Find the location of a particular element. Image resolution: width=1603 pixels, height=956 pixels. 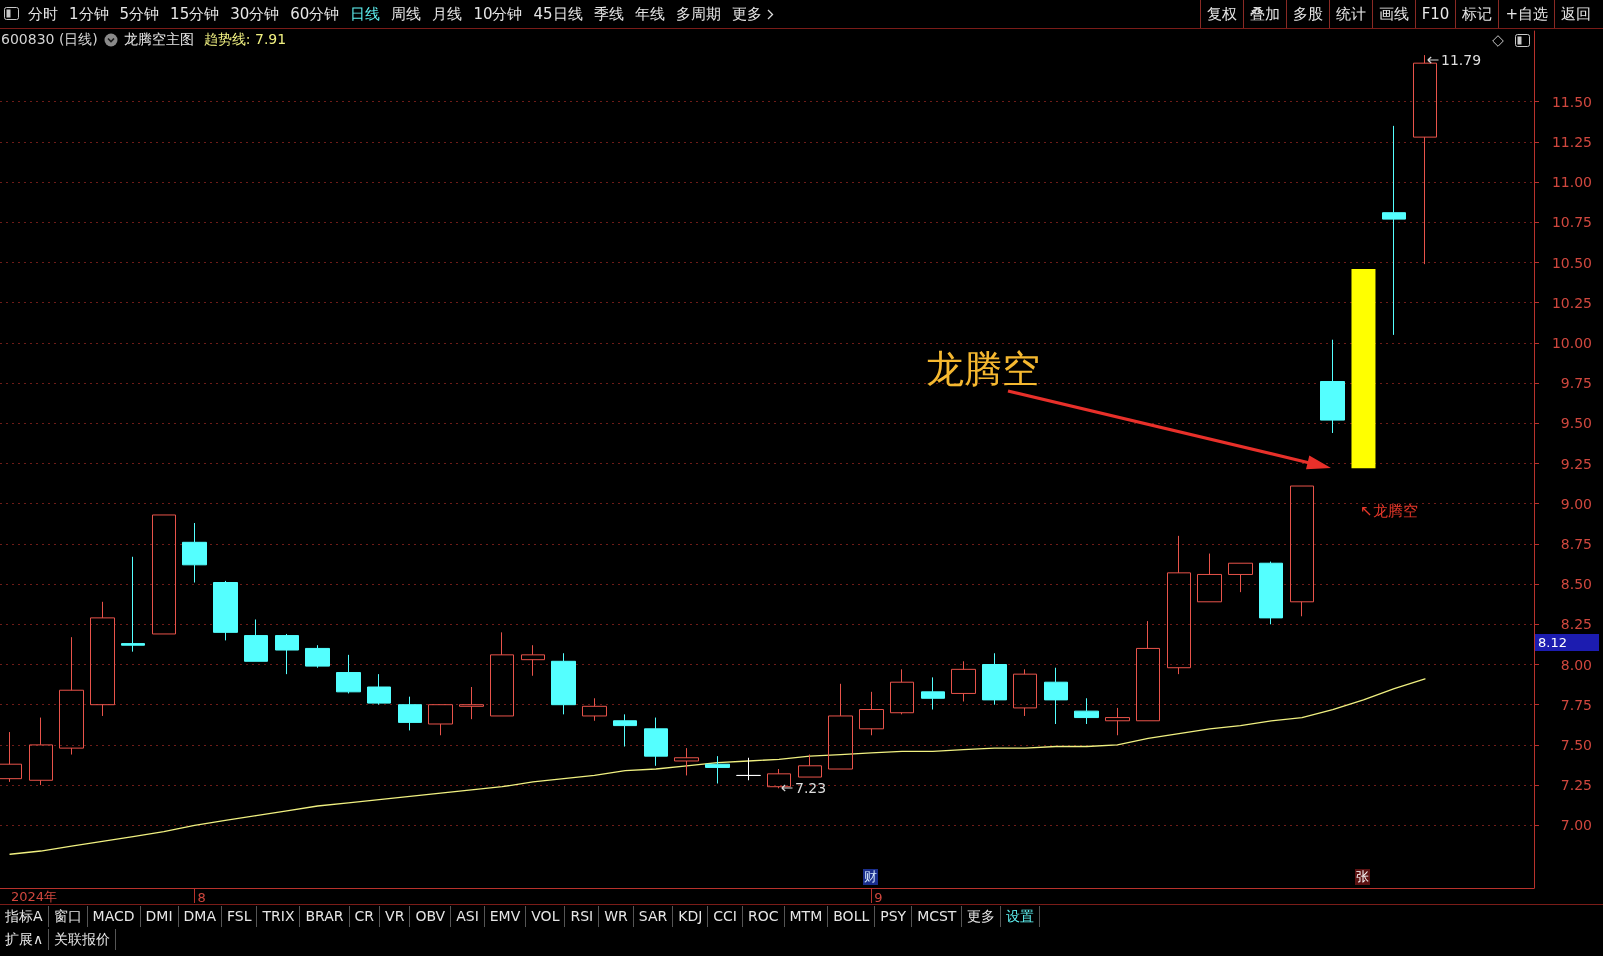

text: 复权 叠加 多股 统计 画线 F10 标记 +自选 返回 is located at coordinates (1398, 14).